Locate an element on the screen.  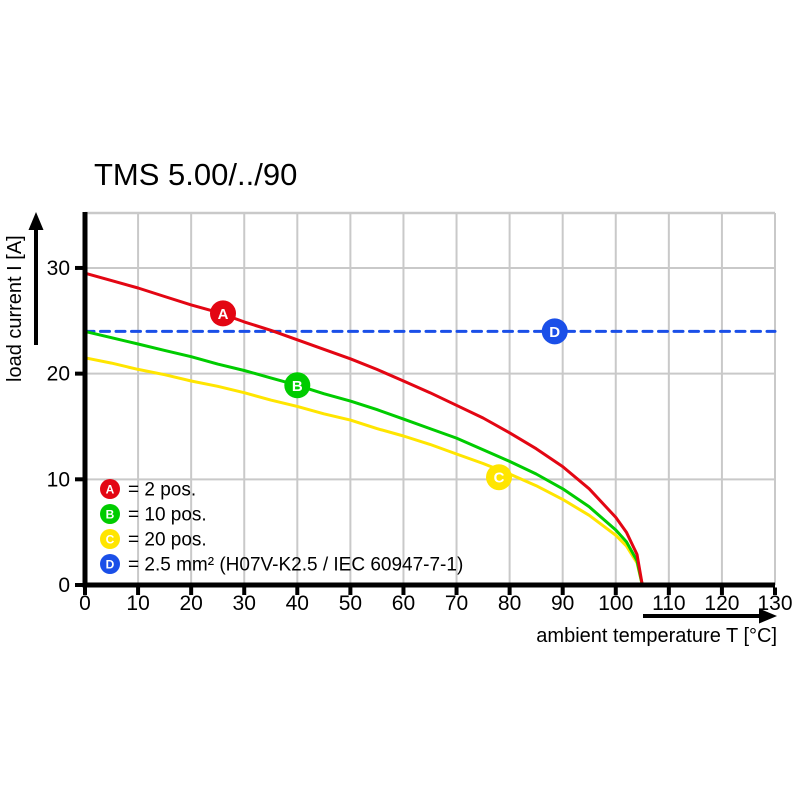
curve-marker-C: C is located at coordinates (499, 477).